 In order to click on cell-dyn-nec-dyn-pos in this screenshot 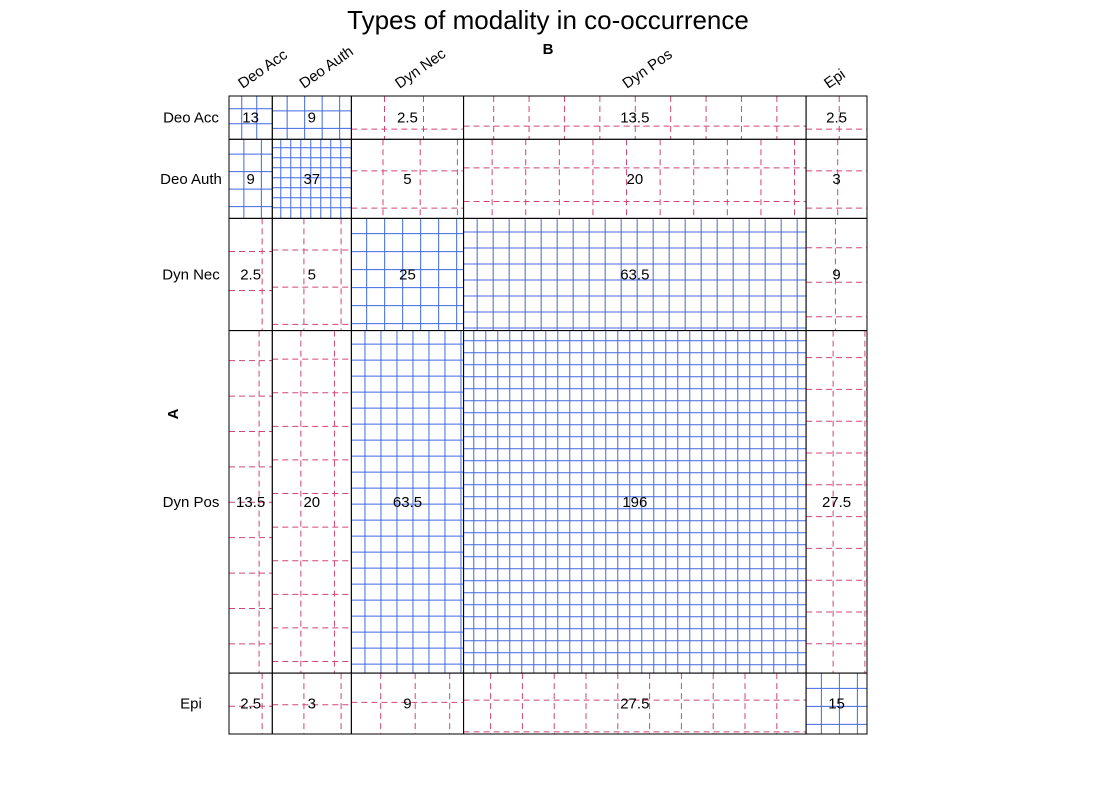, I will do `click(635, 274)`.